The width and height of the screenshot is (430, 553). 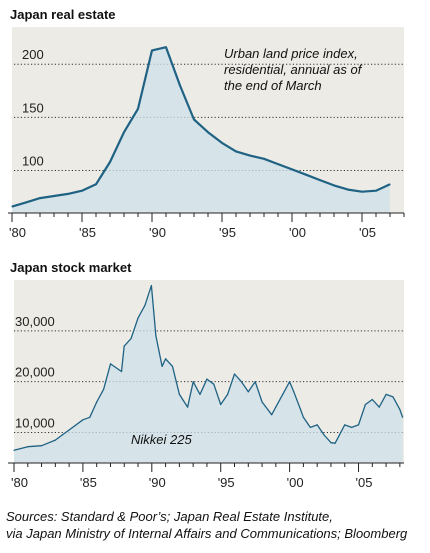 What do you see at coordinates (291, 53) in the screenshot?
I see `chart-annotation: Urban land price index,` at bounding box center [291, 53].